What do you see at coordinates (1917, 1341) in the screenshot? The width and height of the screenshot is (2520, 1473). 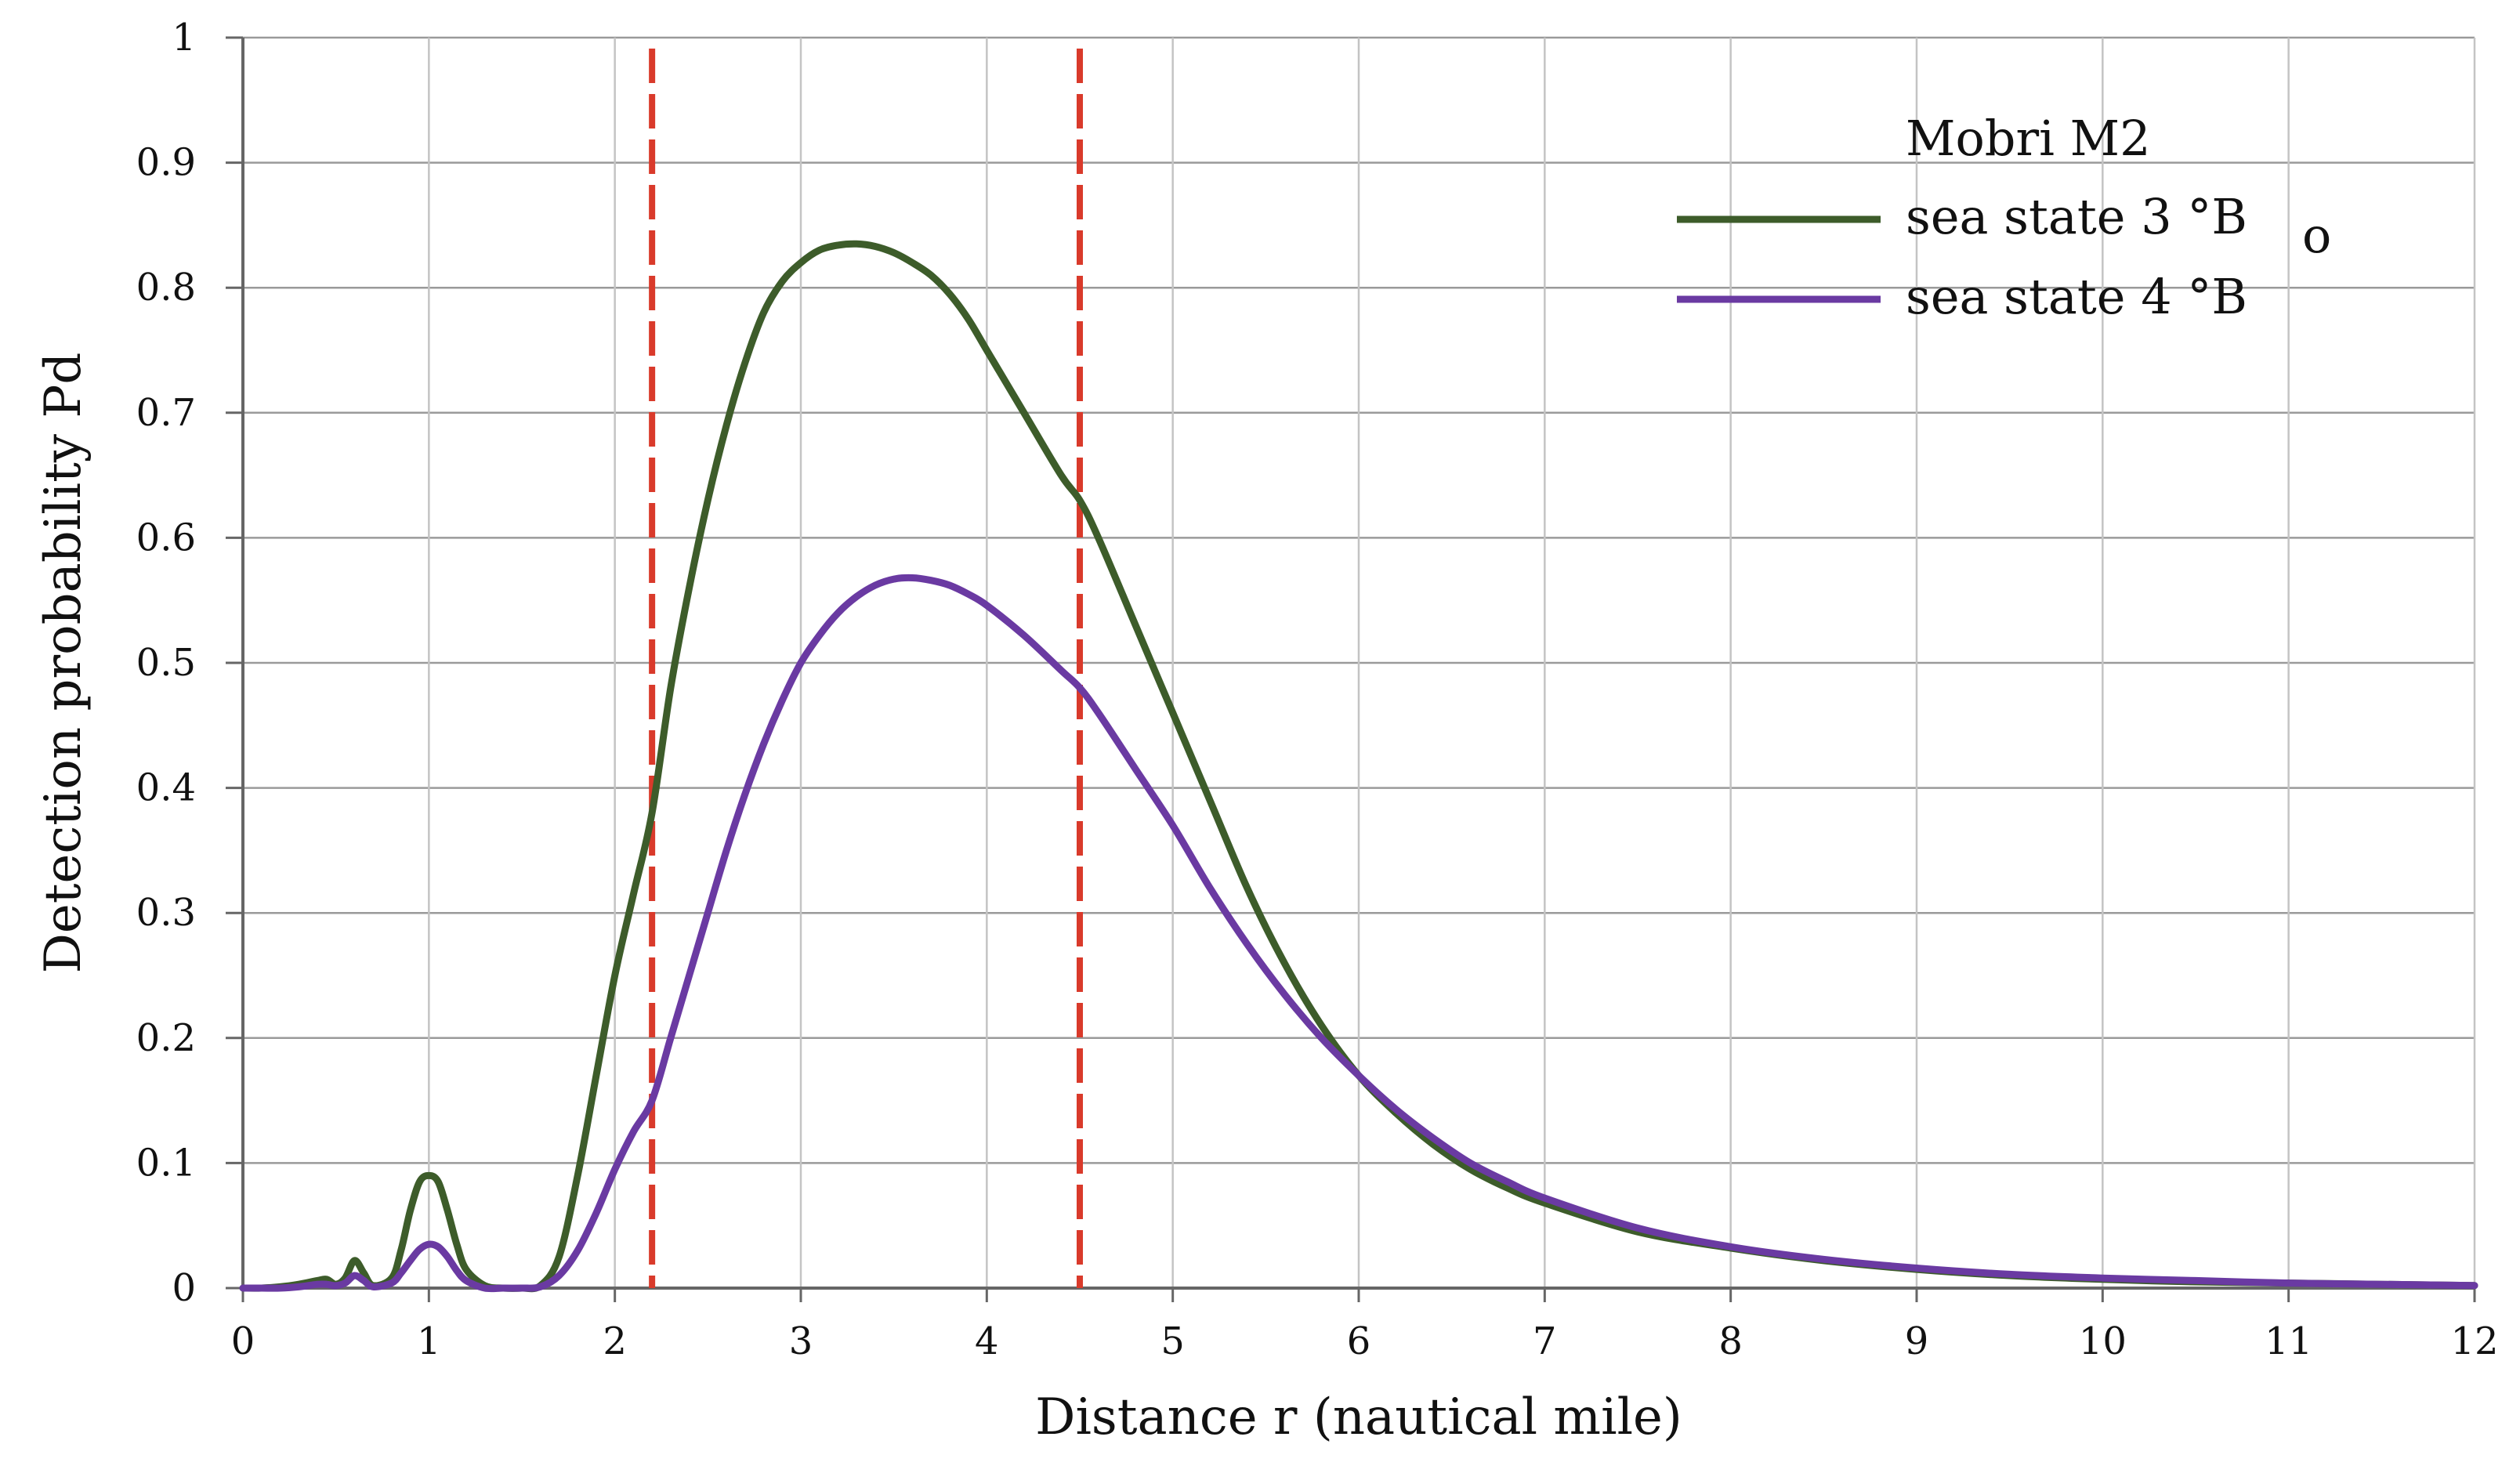 I see `x-tick-label: 9` at bounding box center [1917, 1341].